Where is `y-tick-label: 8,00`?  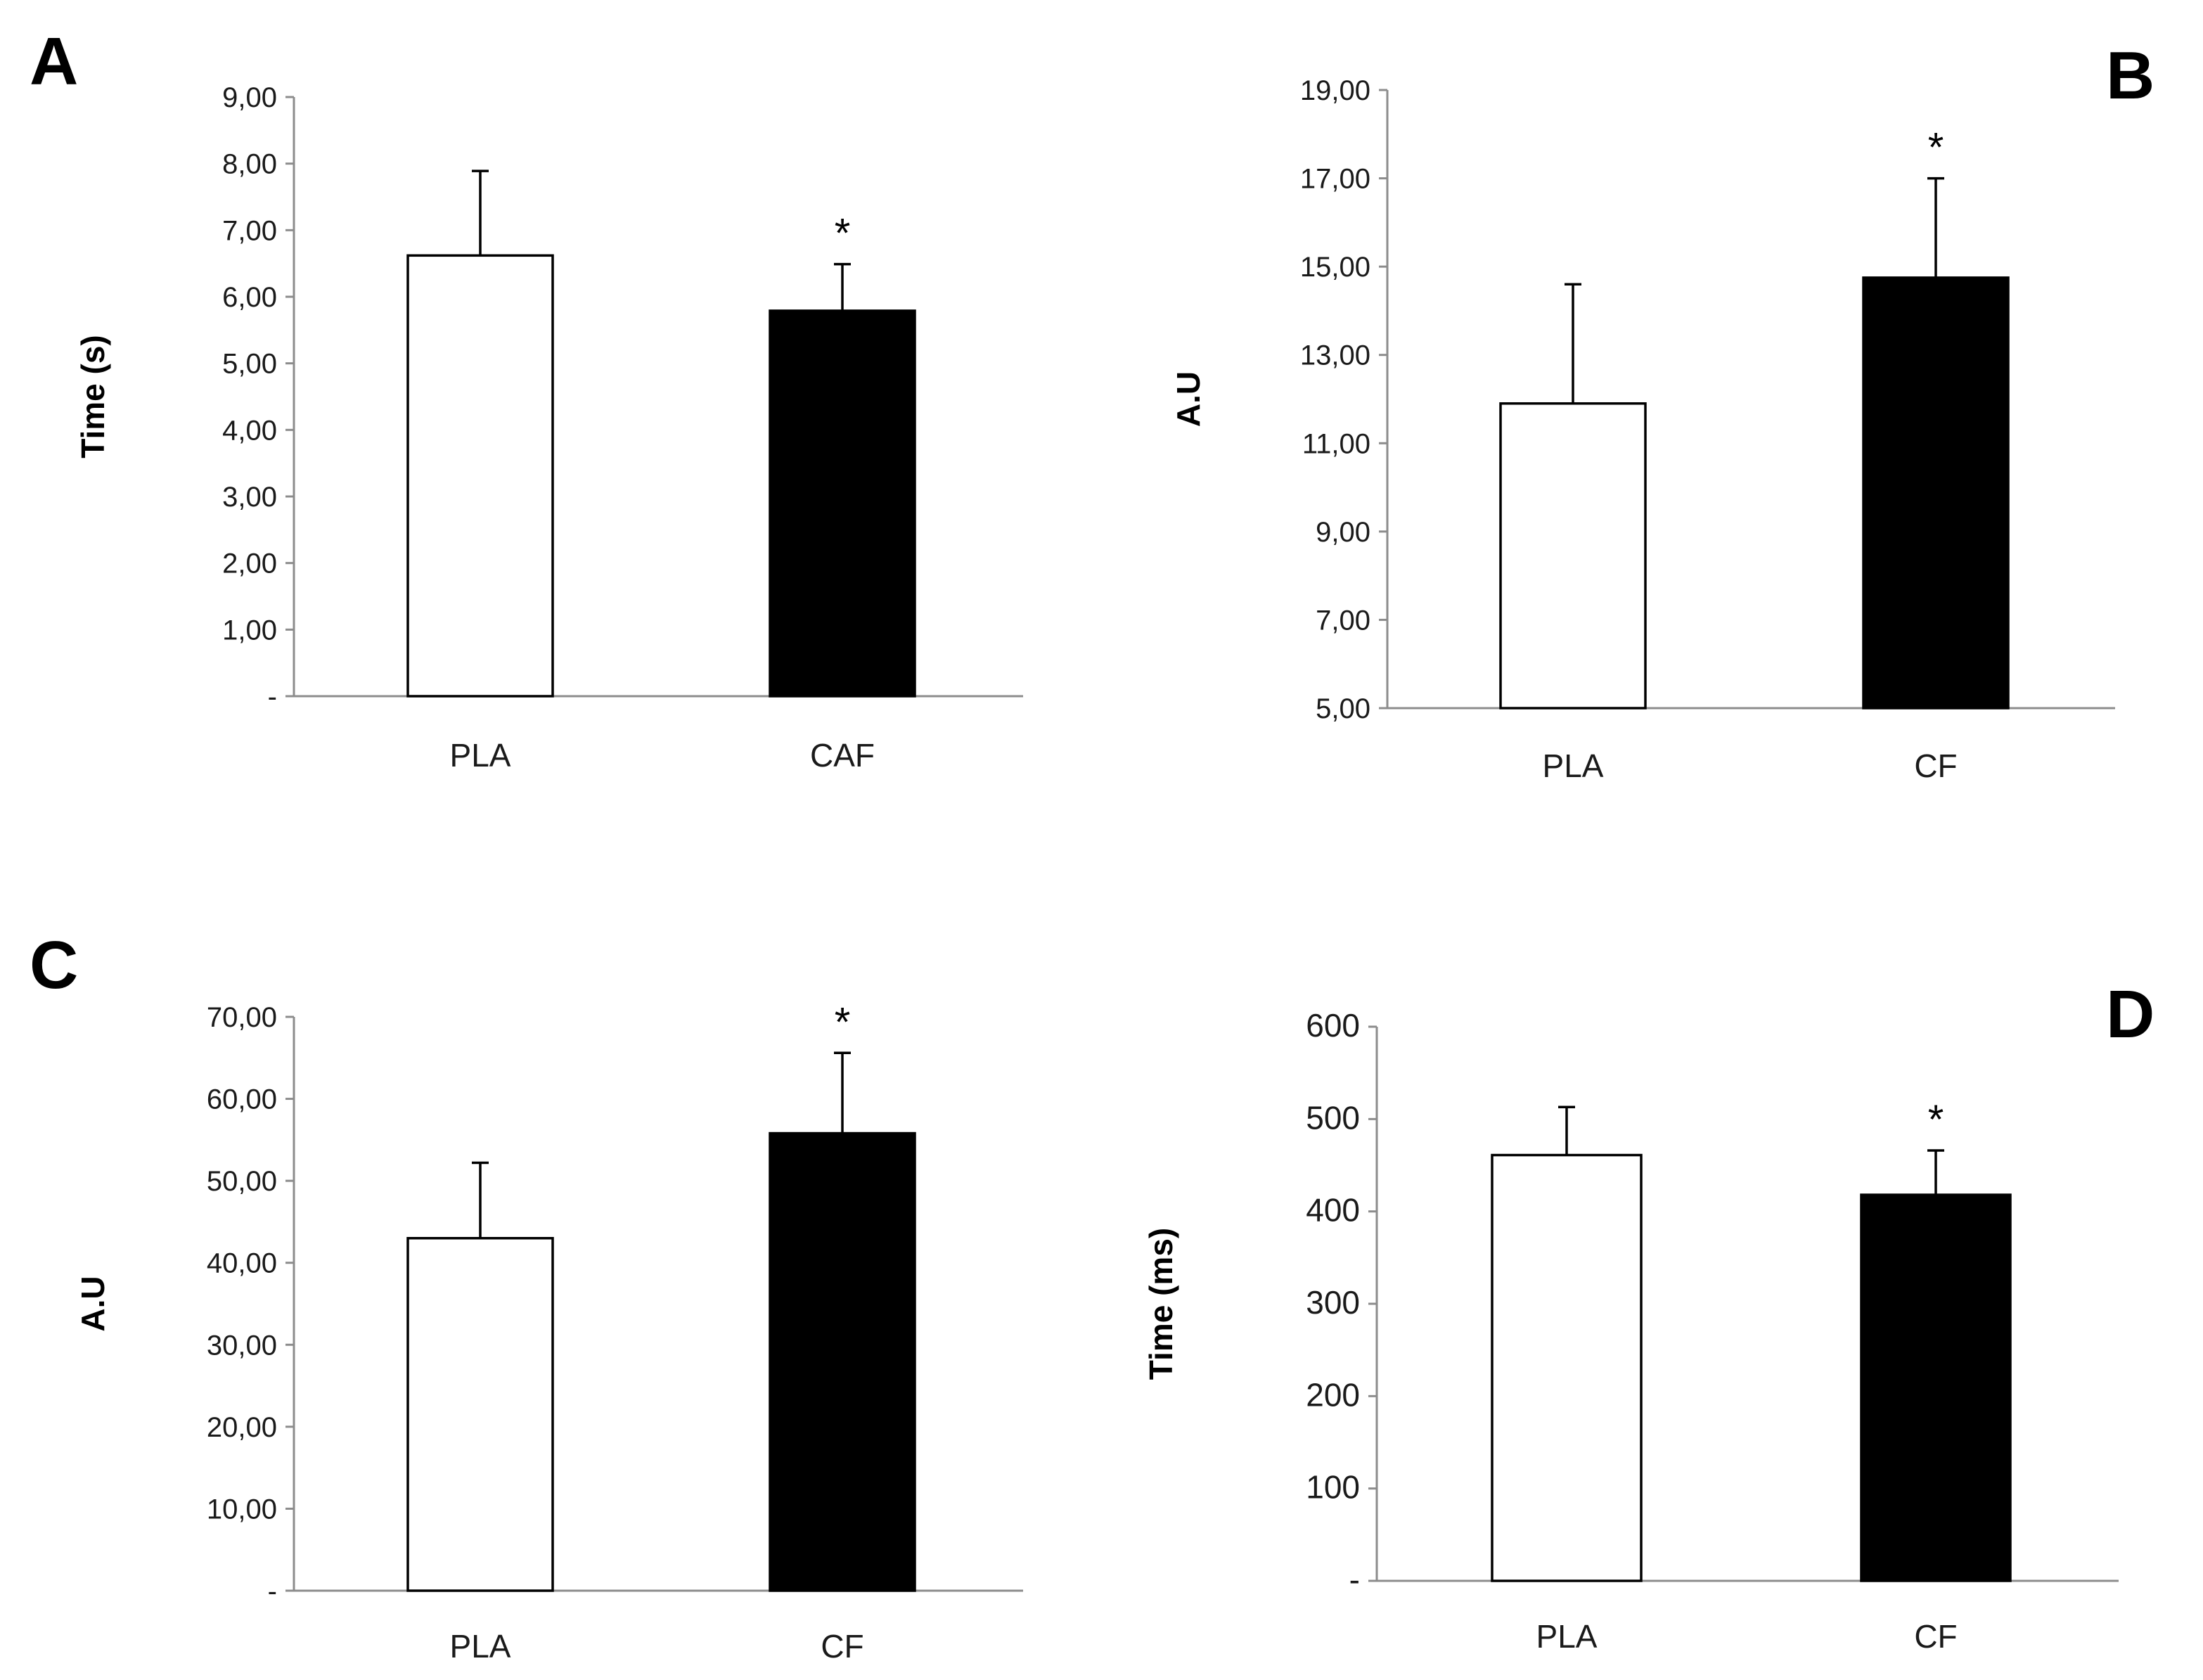 y-tick-label: 8,00 is located at coordinates (250, 164).